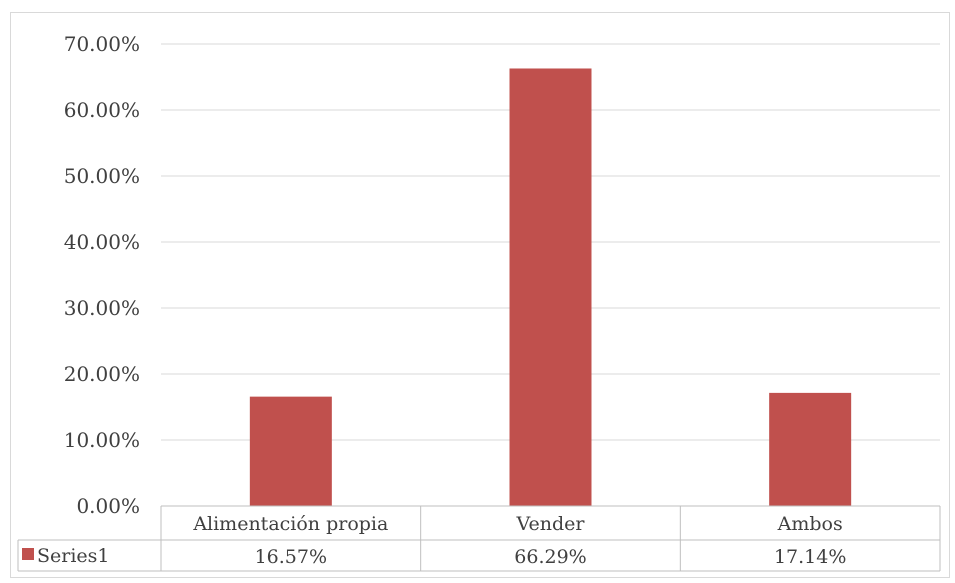 The image size is (955, 583). I want to click on legend-label: Series1, so click(73, 556).